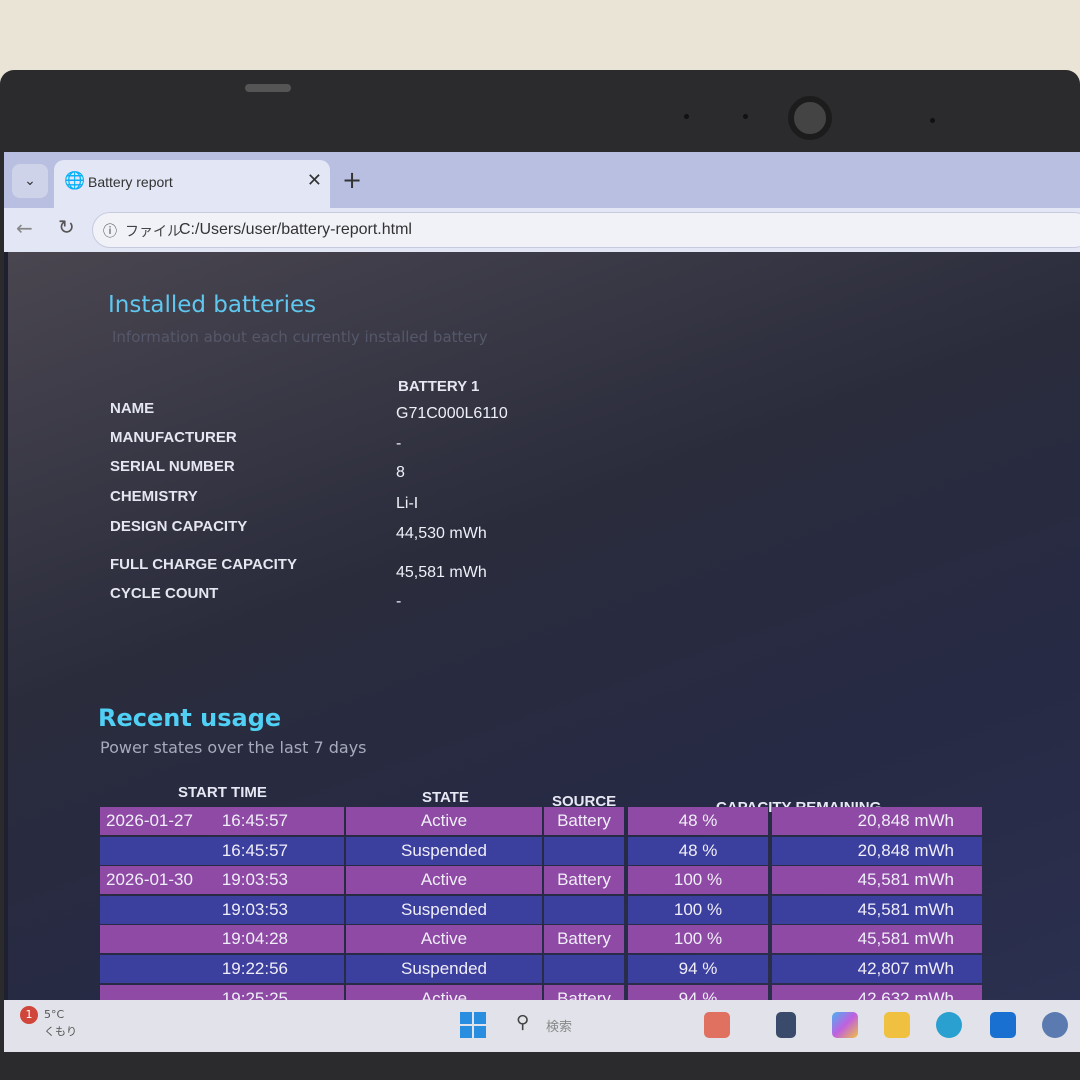 The width and height of the screenshot is (1080, 1080). What do you see at coordinates (810, 118) in the screenshot?
I see `webcam` at bounding box center [810, 118].